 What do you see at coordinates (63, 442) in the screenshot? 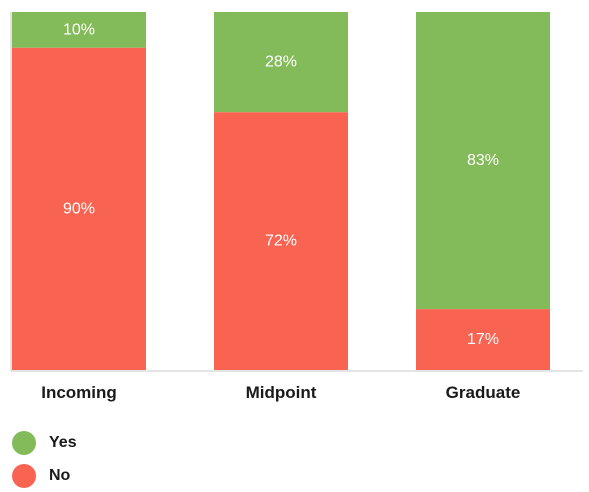
I see `legend-label-yes: Yes` at bounding box center [63, 442].